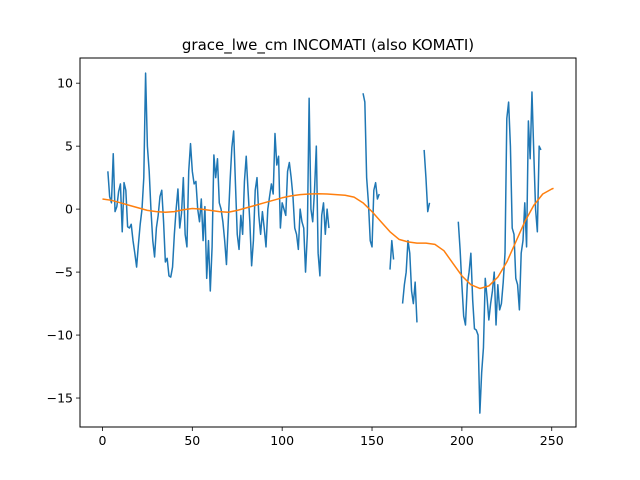 The width and height of the screenshot is (640, 480). Describe the element at coordinates (64, 272) in the screenshot. I see `y-tick-label: −5` at that location.